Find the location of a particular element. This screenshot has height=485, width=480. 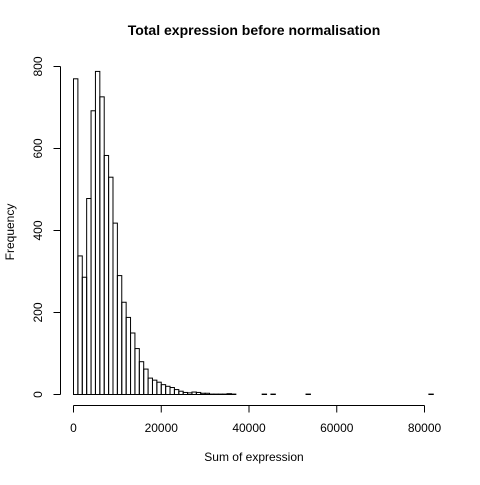

x-axis-label: Sum of expression is located at coordinates (253, 457).